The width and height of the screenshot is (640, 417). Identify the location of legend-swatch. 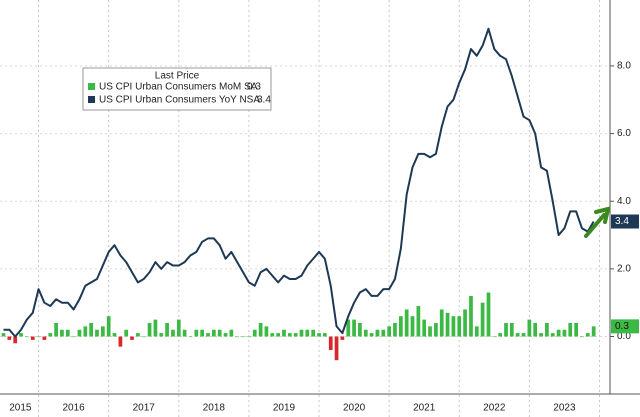
(91, 99).